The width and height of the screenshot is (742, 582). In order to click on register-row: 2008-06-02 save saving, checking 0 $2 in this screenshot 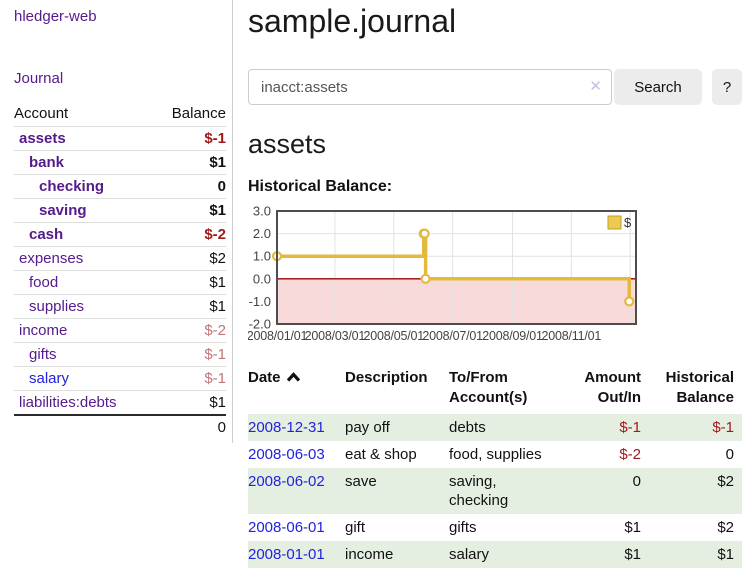, I will do `click(495, 491)`.